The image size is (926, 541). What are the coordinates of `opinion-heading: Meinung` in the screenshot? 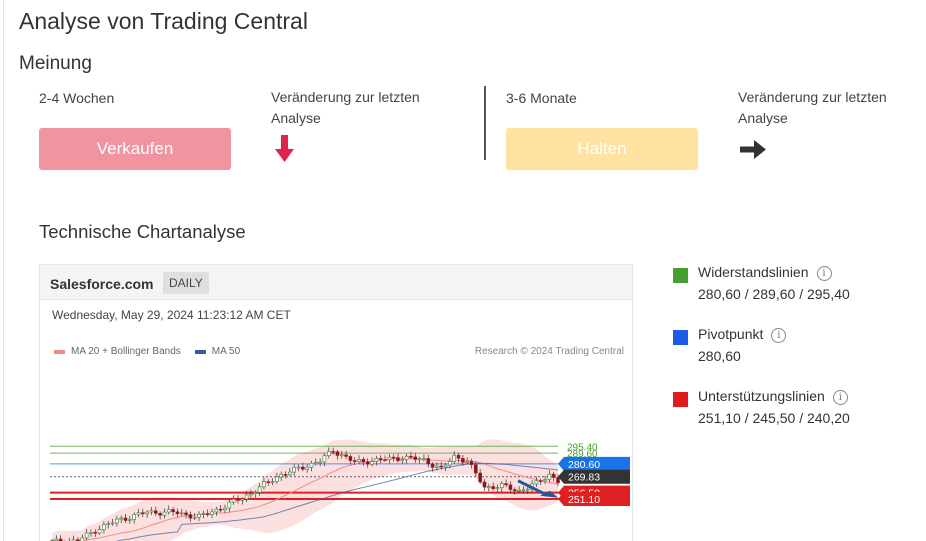 It's located at (55, 63).